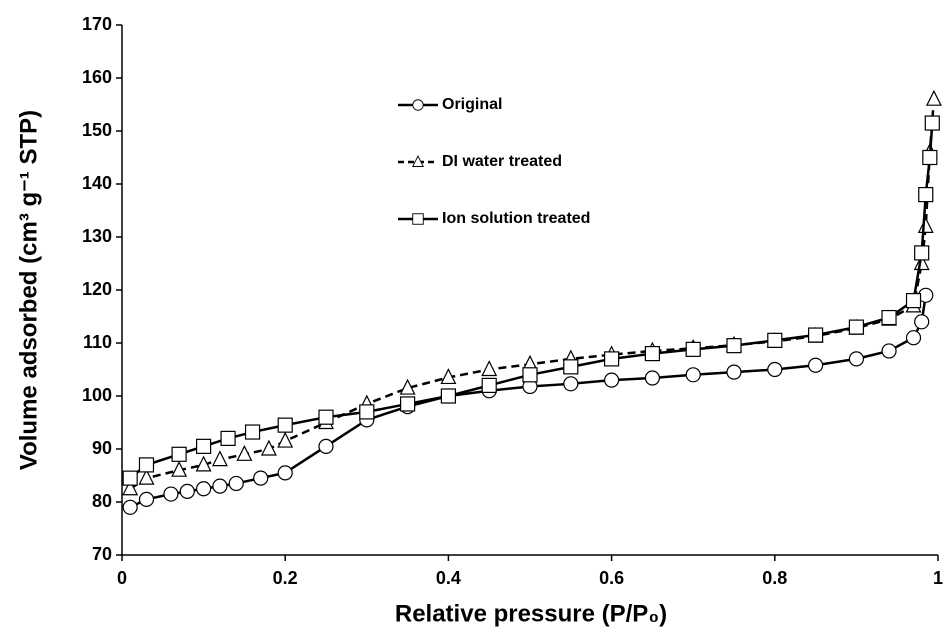 The width and height of the screenshot is (948, 635). I want to click on y-tick-label: 80, so click(102, 501).